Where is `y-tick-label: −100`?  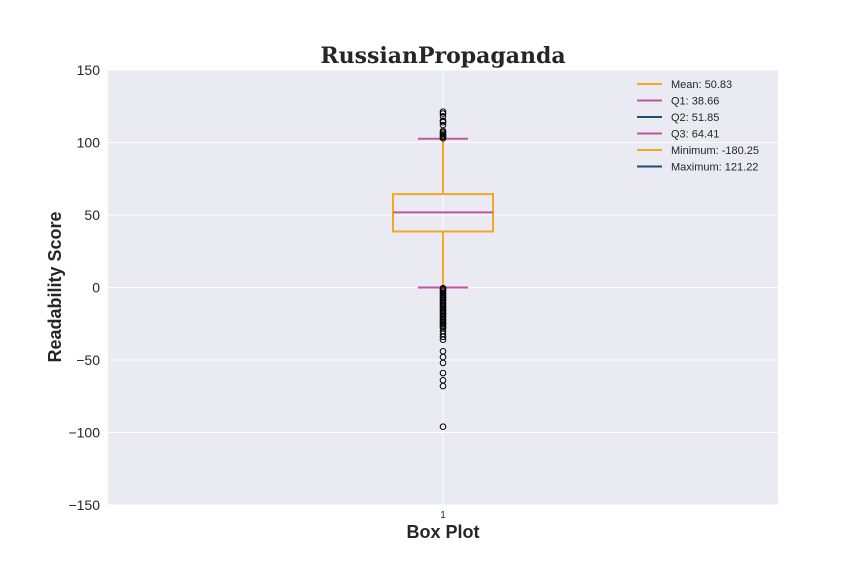
y-tick-label: −100 is located at coordinates (84, 433).